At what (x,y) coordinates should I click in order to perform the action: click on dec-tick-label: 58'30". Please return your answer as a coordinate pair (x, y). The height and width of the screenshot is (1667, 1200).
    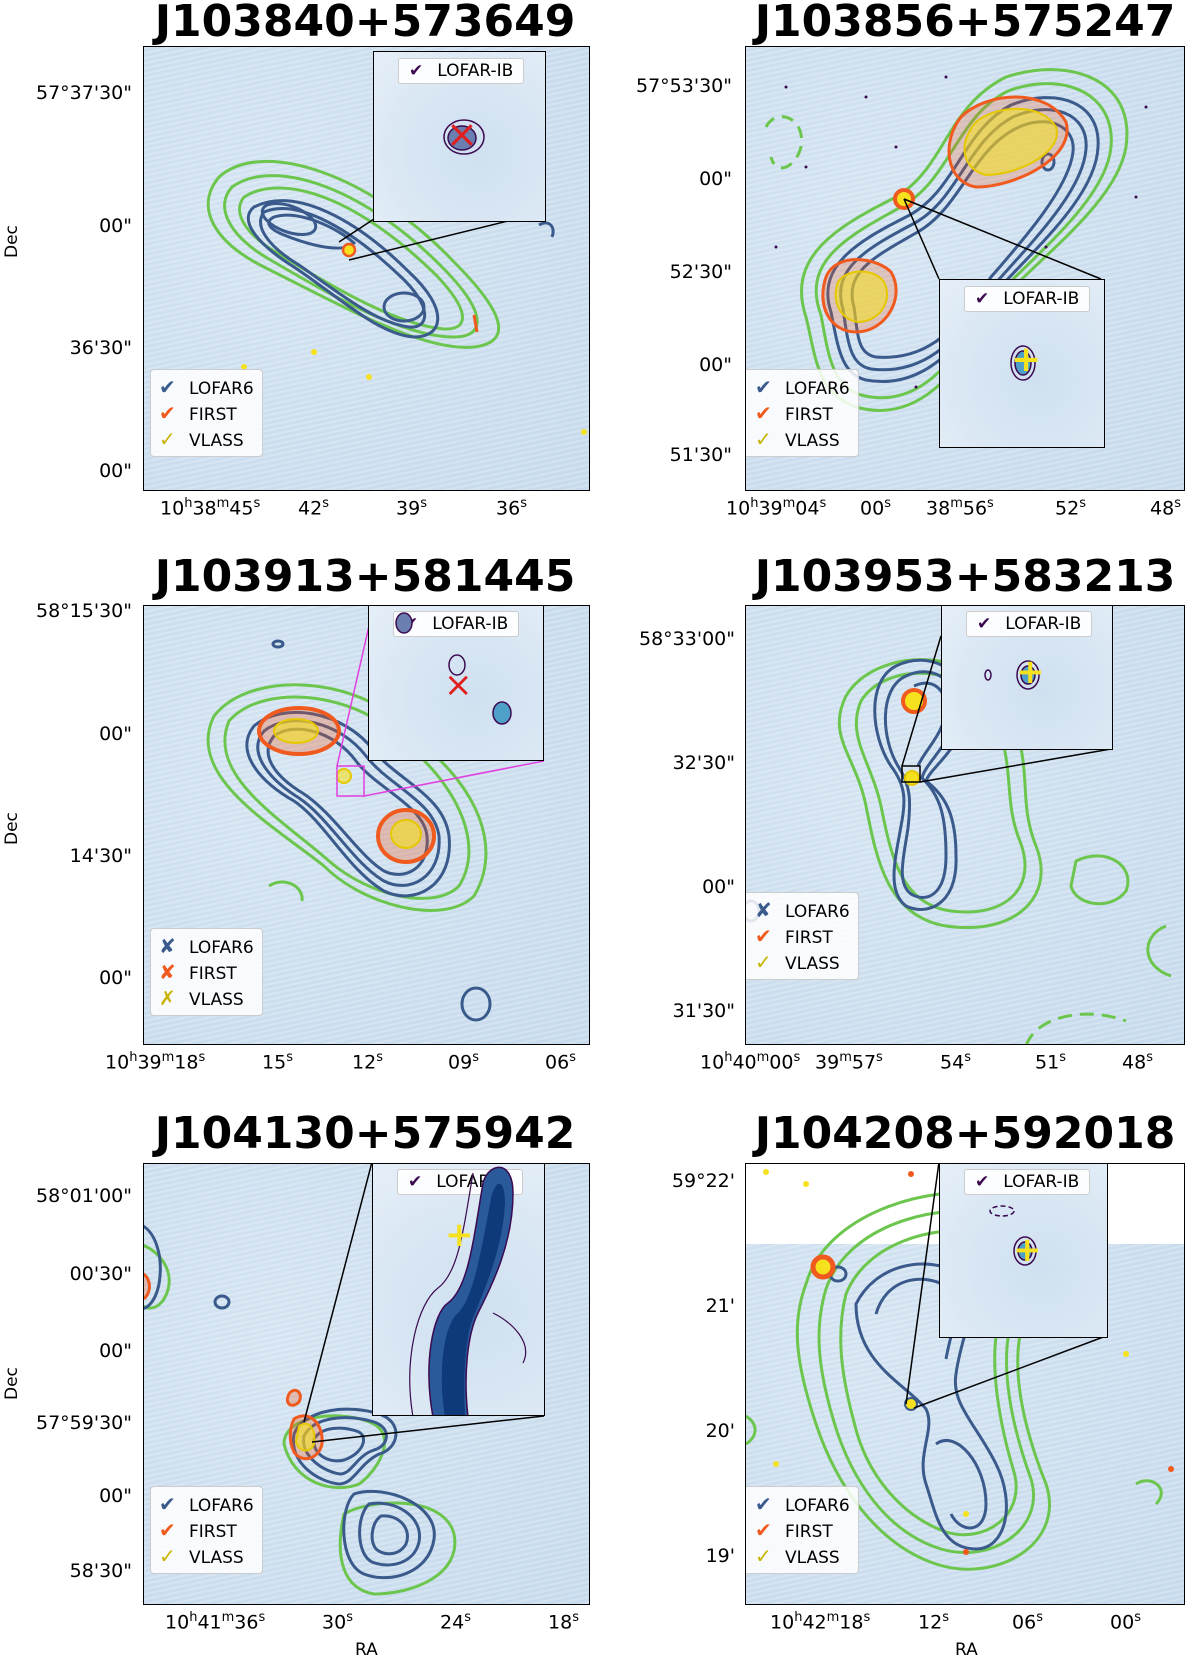
    Looking at the image, I should click on (100, 1571).